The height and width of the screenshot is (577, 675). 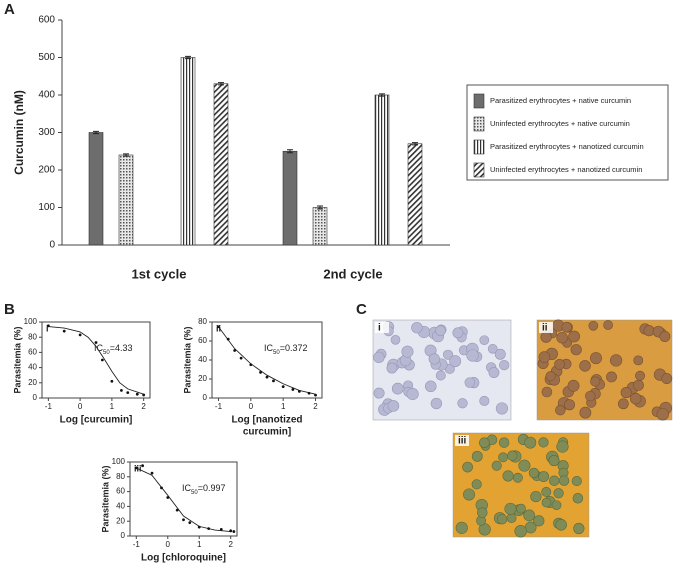 What do you see at coordinates (202, 321) in the screenshot?
I see `y-tick-label: 80` at bounding box center [202, 321].